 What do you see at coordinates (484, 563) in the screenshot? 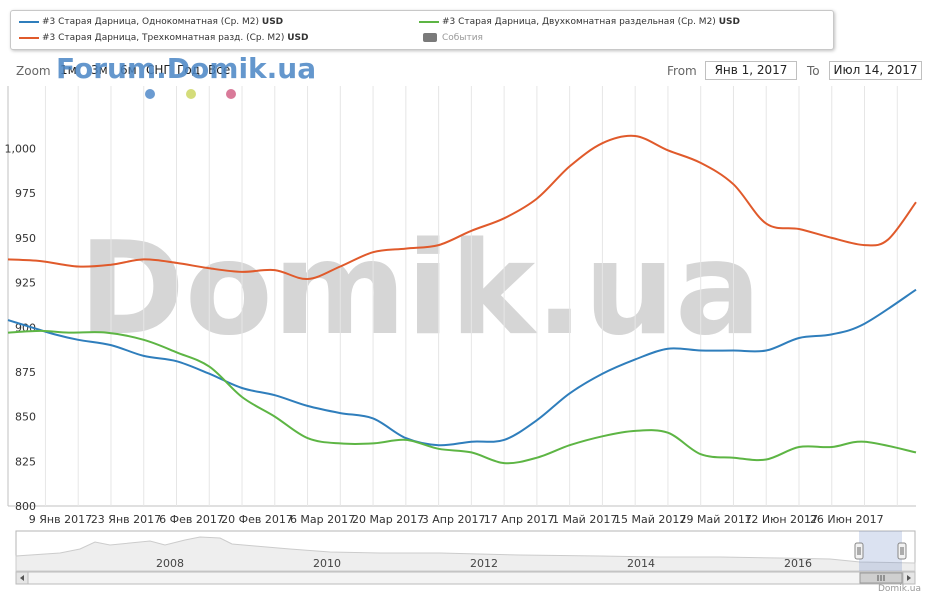
I see `navigator-year-label: 2012` at bounding box center [484, 563].